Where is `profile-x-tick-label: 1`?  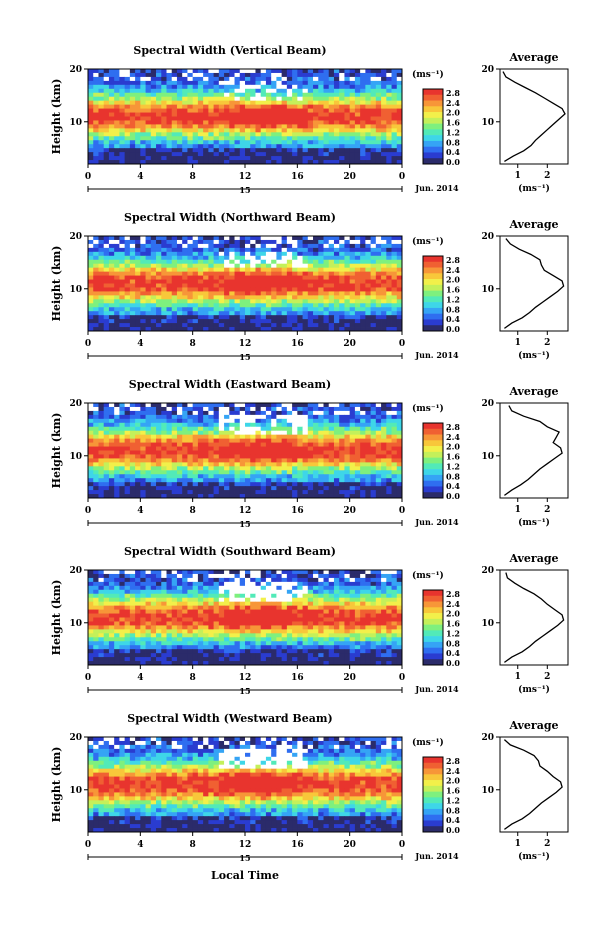 profile-x-tick-label: 1 is located at coordinates (518, 176).